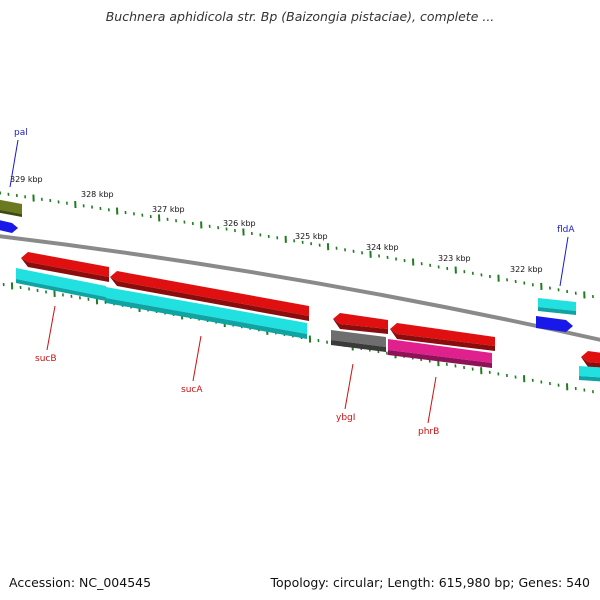 This screenshot has height=600, width=600. Describe the element at coordinates (80, 582) in the screenshot. I see `accession-text: Accession: NC_004545` at that location.